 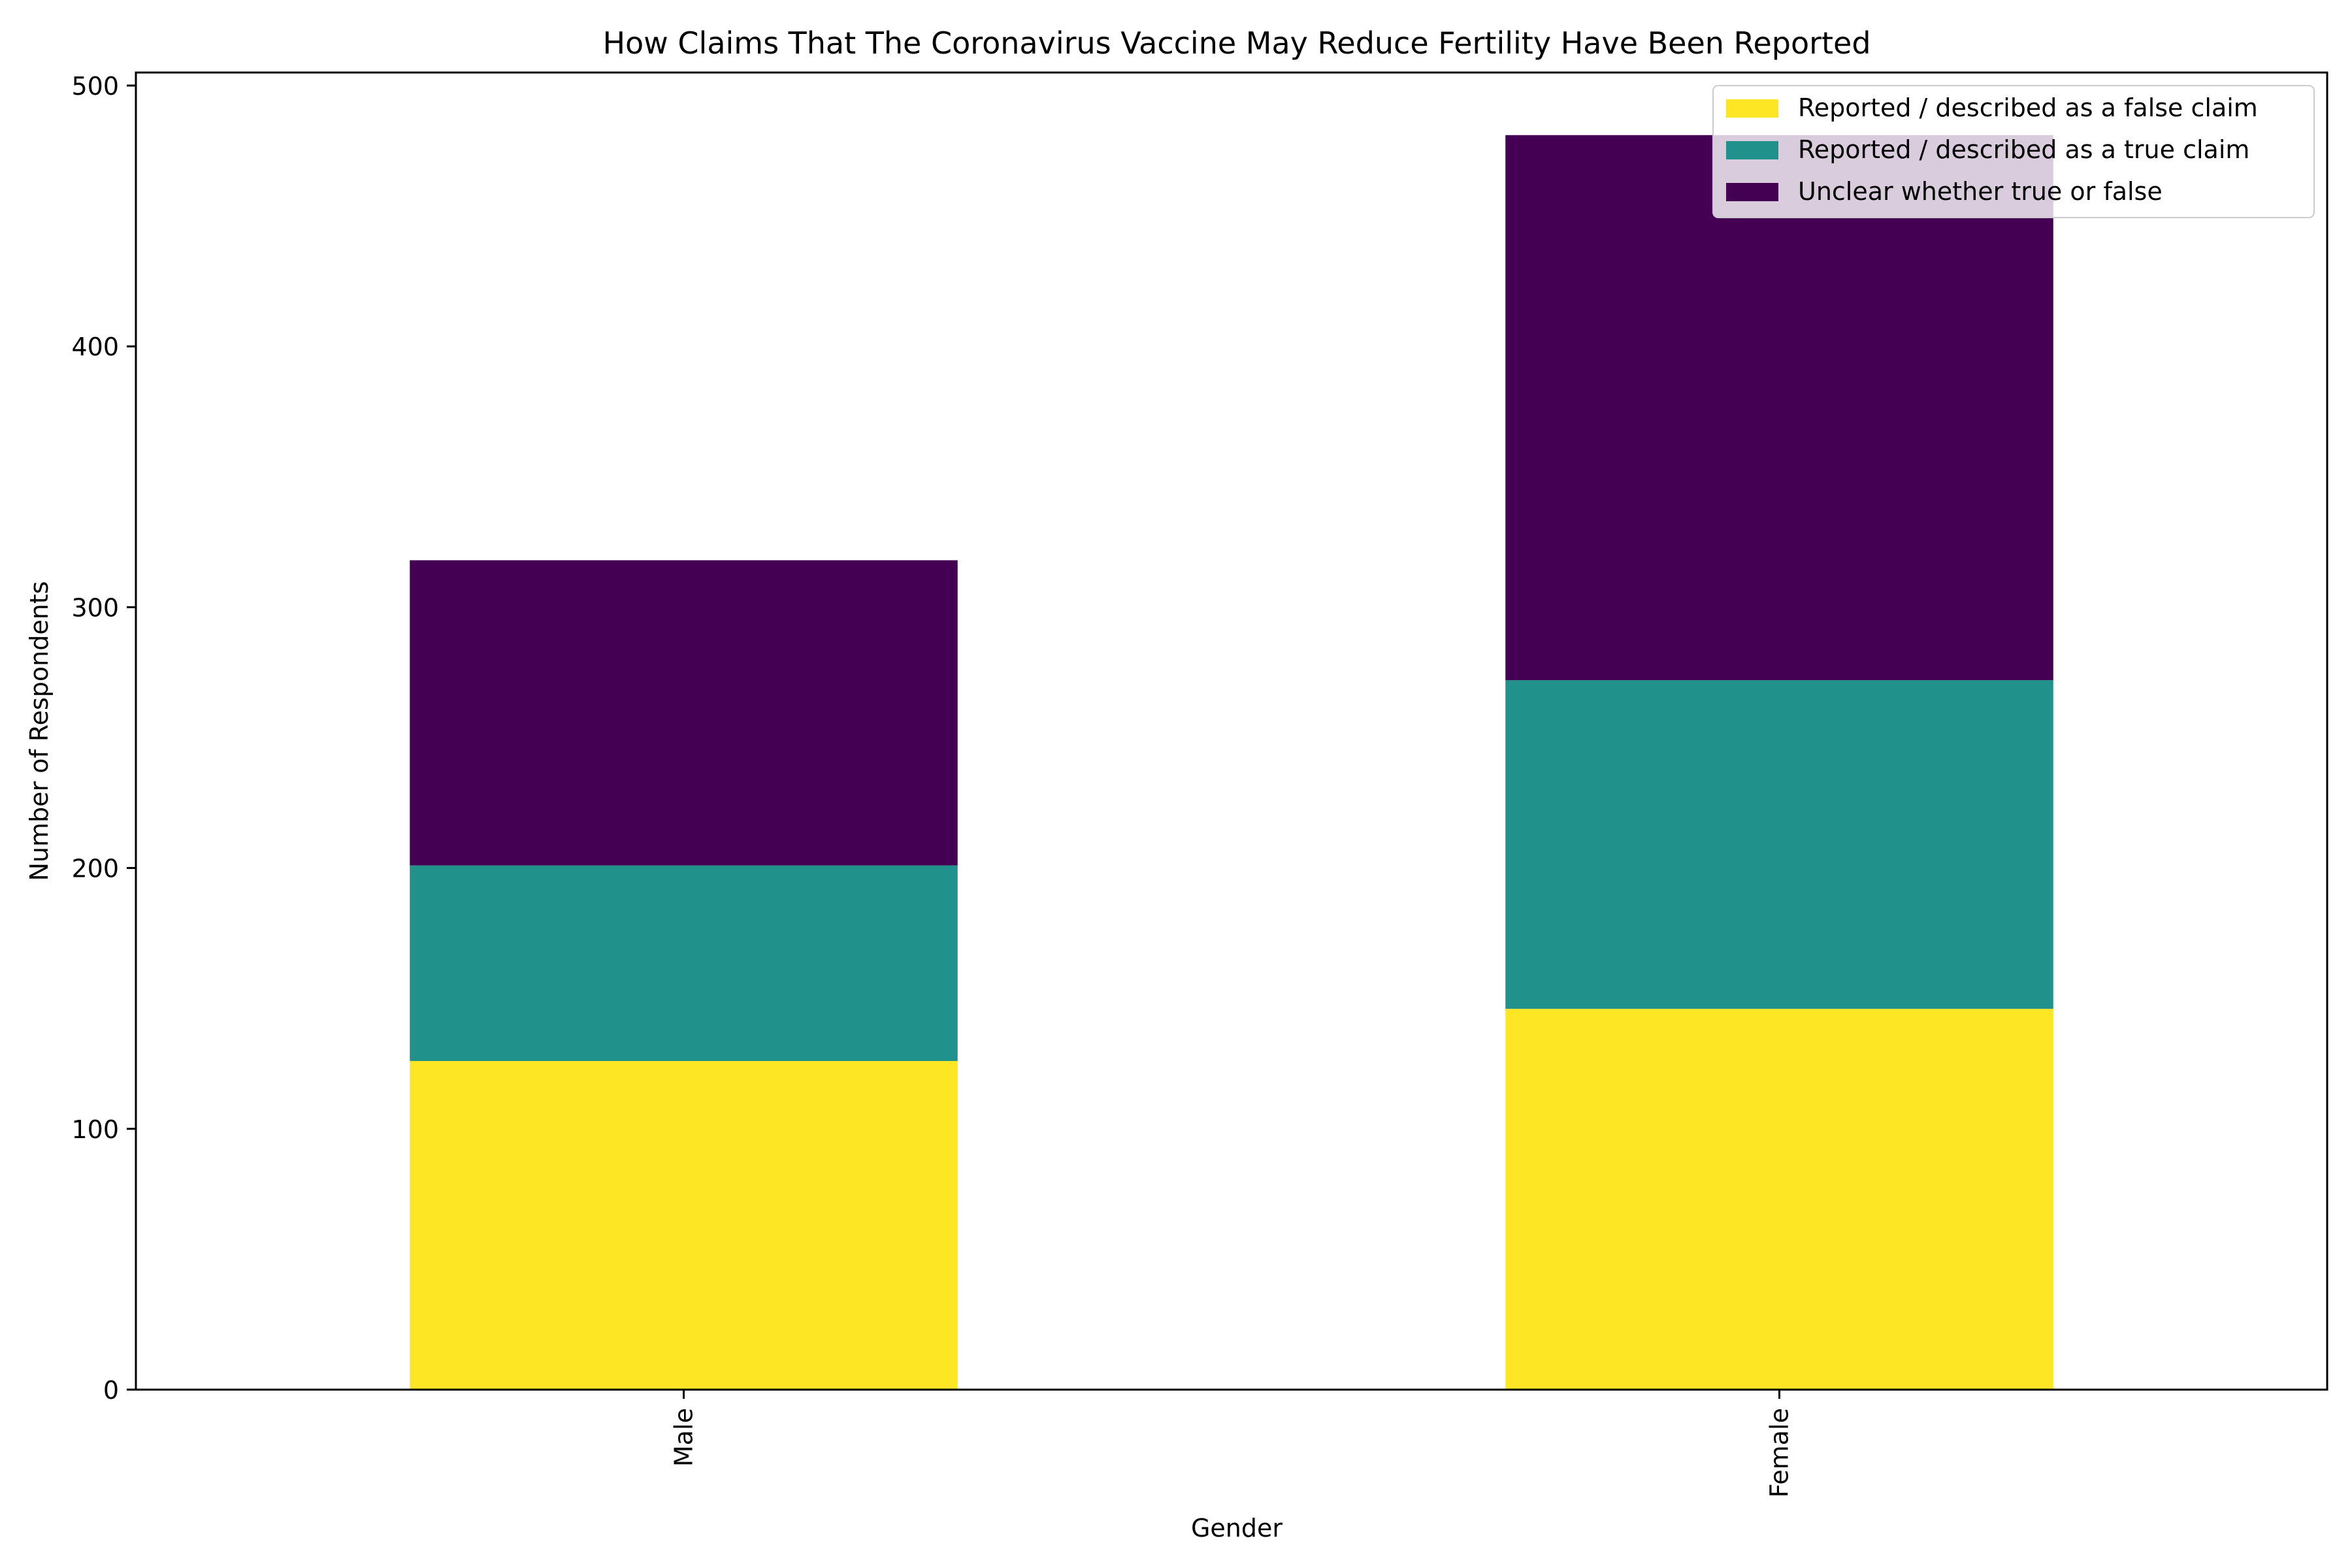 What do you see at coordinates (1232, 1443) in the screenshot?
I see `x-axis: Male Female` at bounding box center [1232, 1443].